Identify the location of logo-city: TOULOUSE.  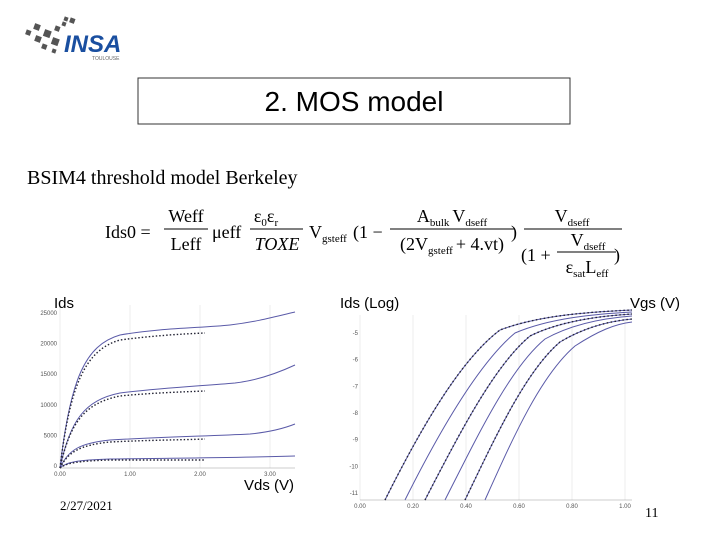
(106, 59).